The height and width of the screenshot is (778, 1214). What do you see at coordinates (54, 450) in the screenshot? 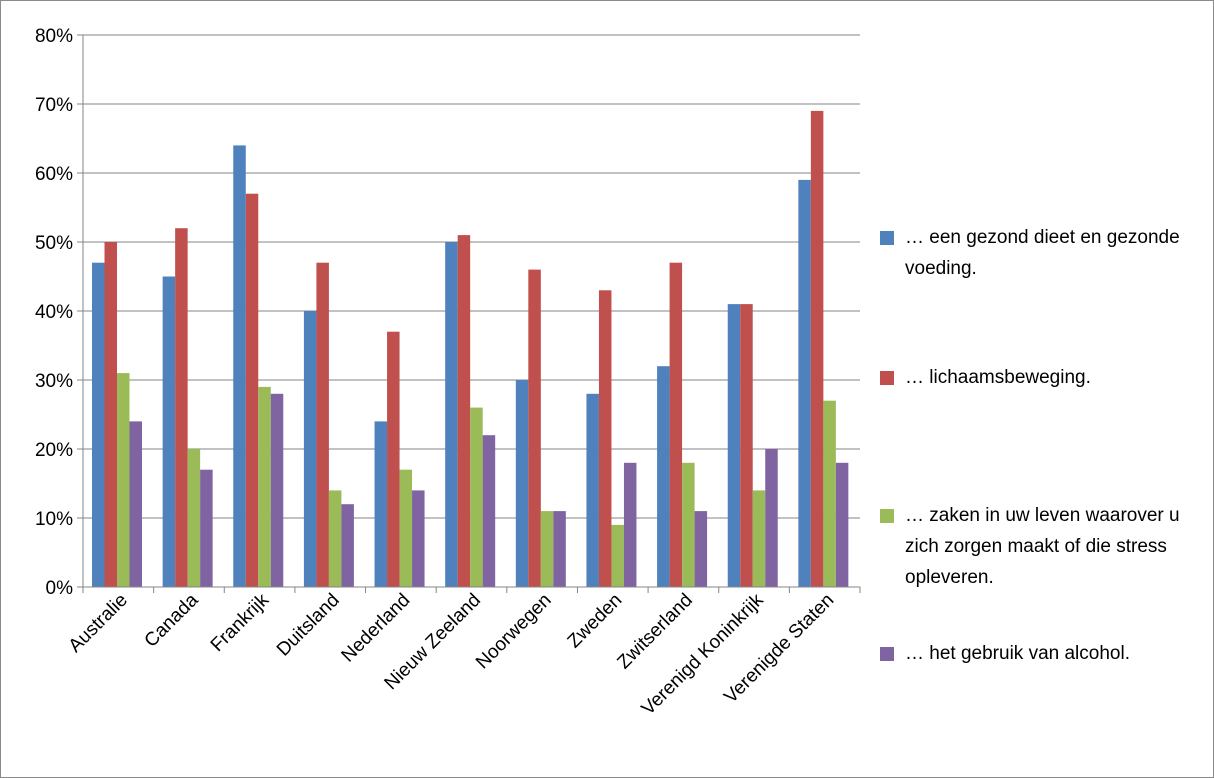
I see `y-axis-tick-label: 20%` at bounding box center [54, 450].